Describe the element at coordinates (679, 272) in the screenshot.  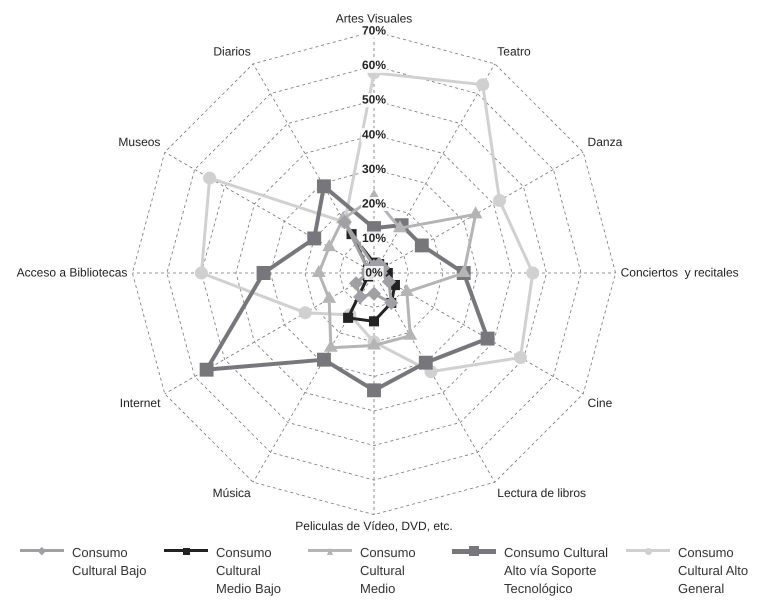
I see `spoke-label: Conciertos y recitales` at that location.